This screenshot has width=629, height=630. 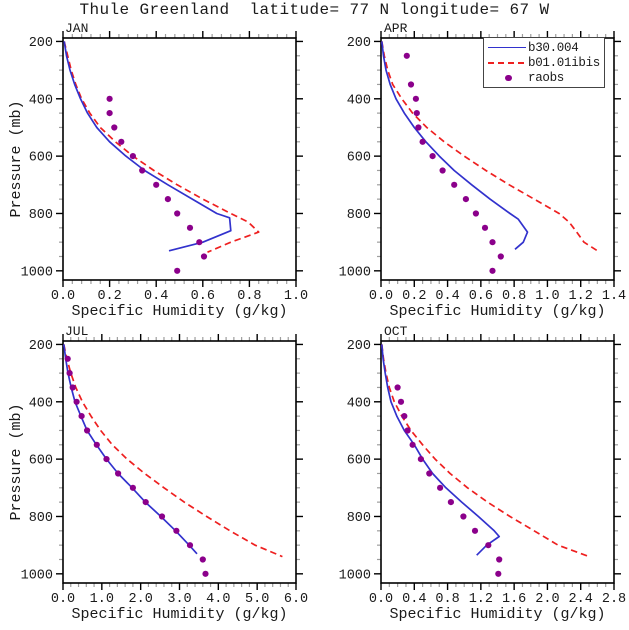 What do you see at coordinates (396, 28) in the screenshot?
I see `panel-title-apr: APR` at bounding box center [396, 28].